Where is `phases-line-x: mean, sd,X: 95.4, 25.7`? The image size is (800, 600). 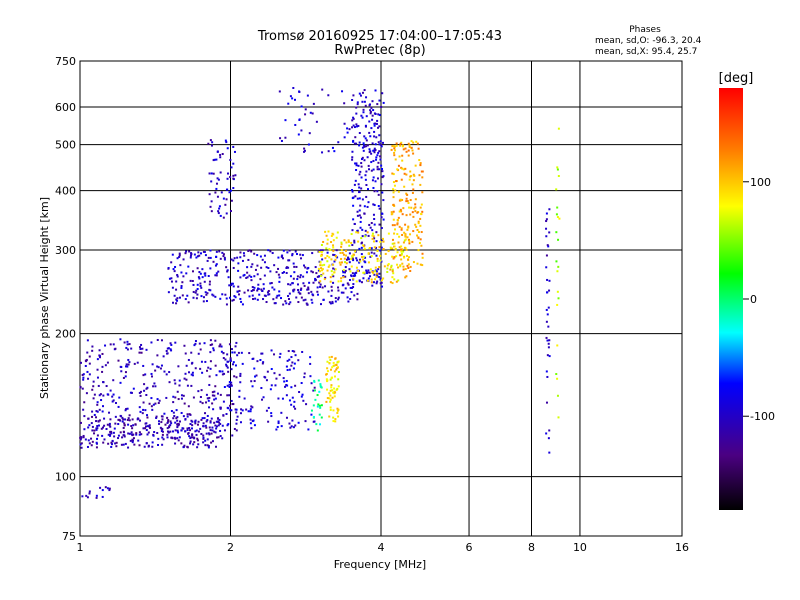 phases-line-x: mean, sd,X: 95.4, 25.7 is located at coordinates (646, 52).